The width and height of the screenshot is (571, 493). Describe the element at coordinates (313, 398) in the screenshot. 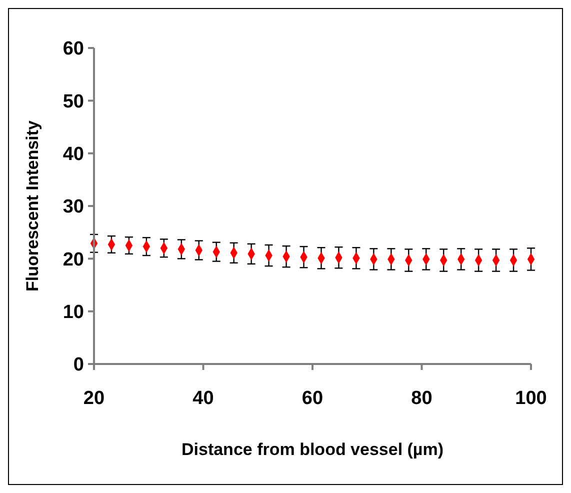

I see `x-tick-label: 60` at that location.